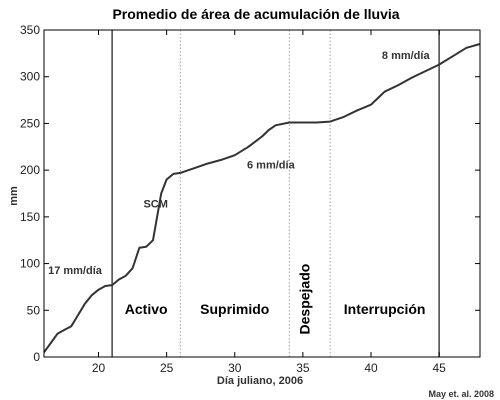  Describe the element at coordinates (234, 309) in the screenshot. I see `phase-label-1: Suprimido` at that location.